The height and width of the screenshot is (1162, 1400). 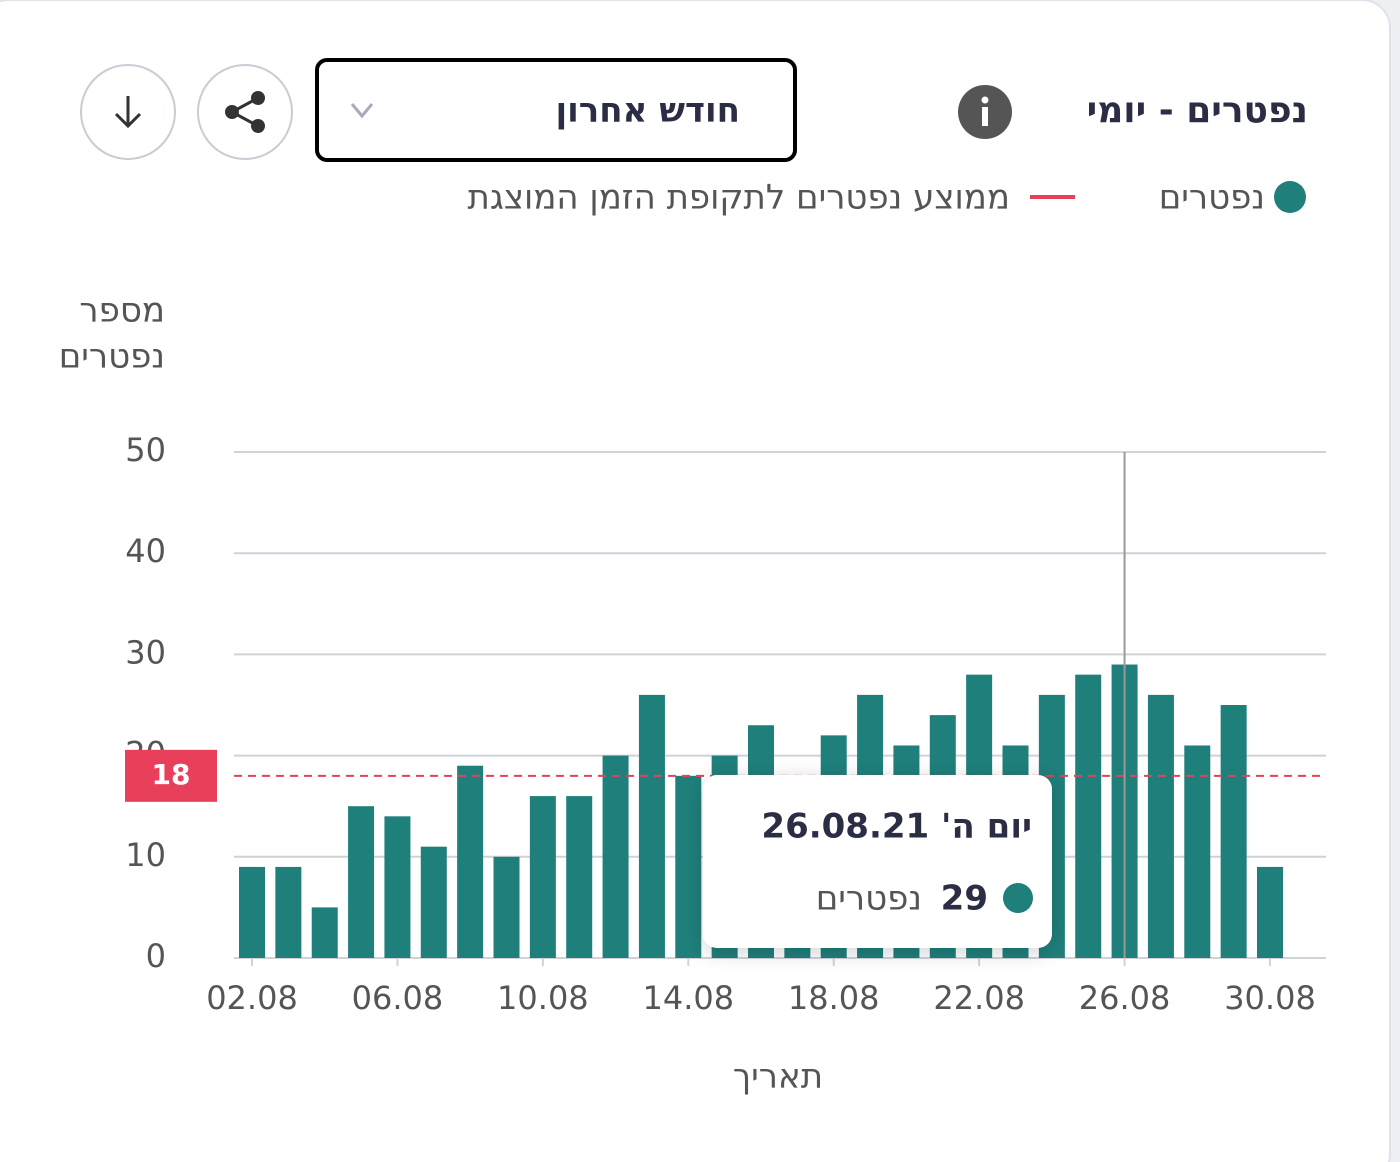 I want to click on x-axis-label: תאריך, so click(x=778, y=1077).